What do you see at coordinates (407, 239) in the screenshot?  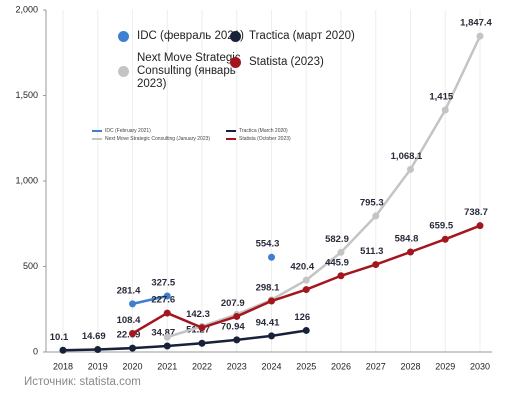 I see `value-label: 584.8` at bounding box center [407, 239].